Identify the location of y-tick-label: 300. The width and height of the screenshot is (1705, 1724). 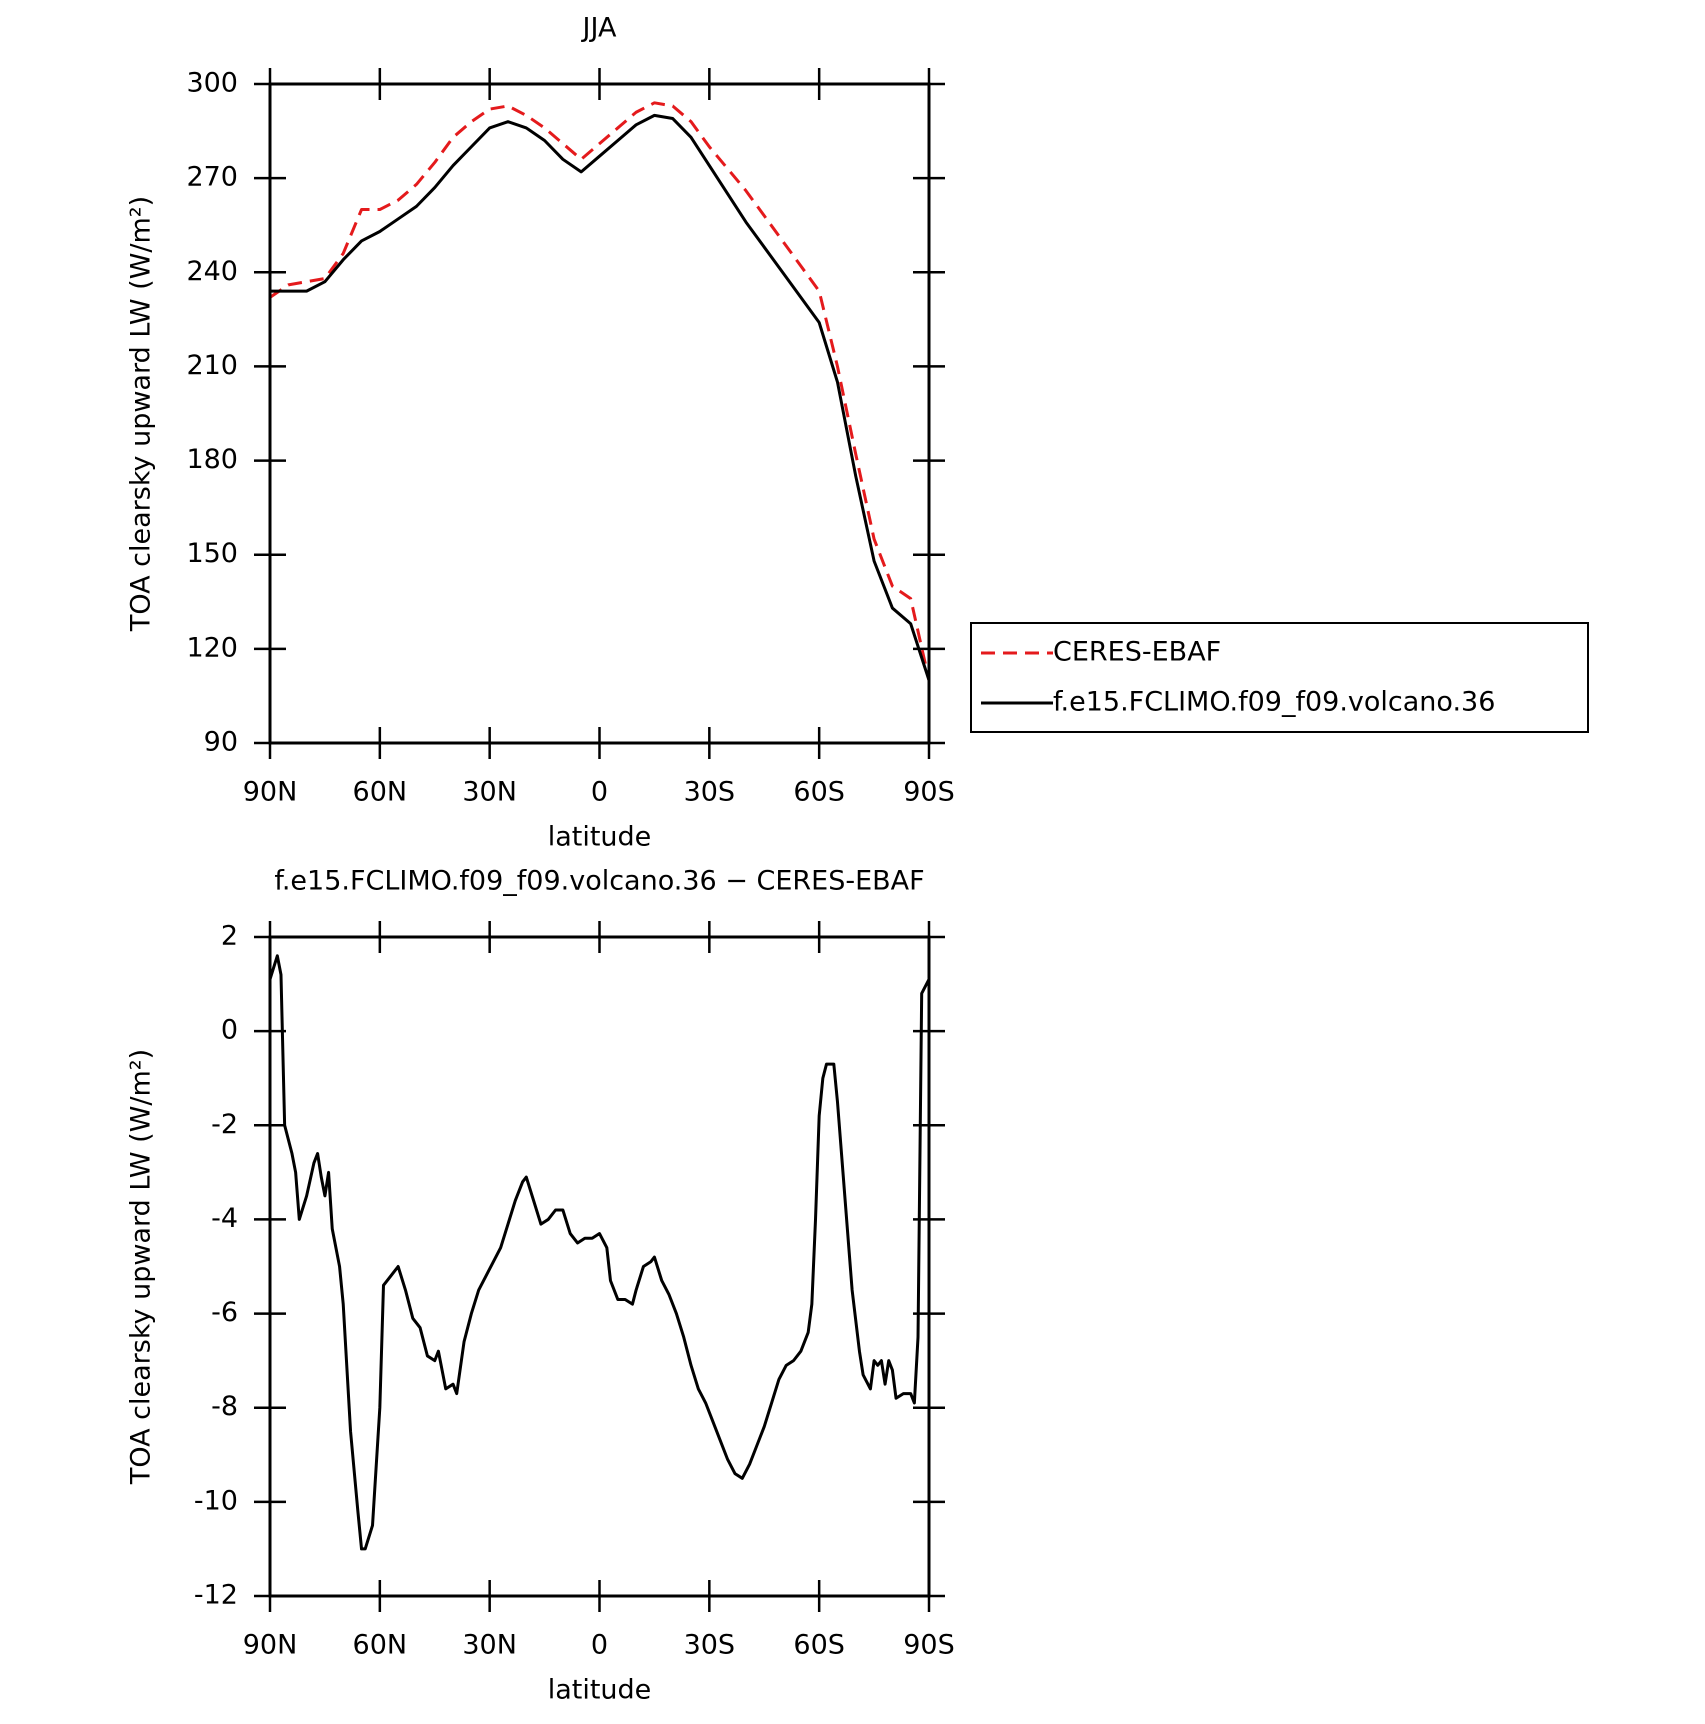
(212, 83).